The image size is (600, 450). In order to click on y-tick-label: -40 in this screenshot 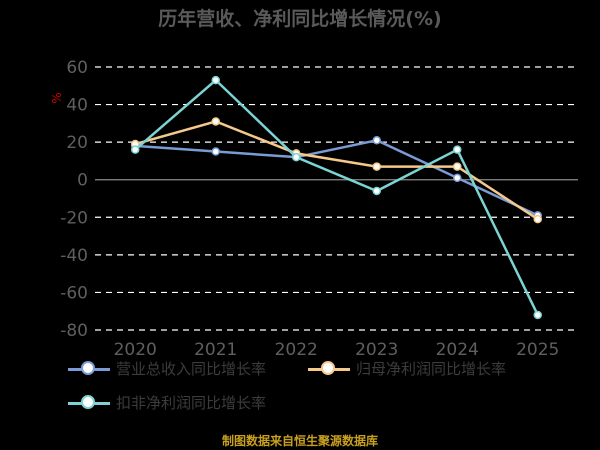, I will do `click(74, 256)`.